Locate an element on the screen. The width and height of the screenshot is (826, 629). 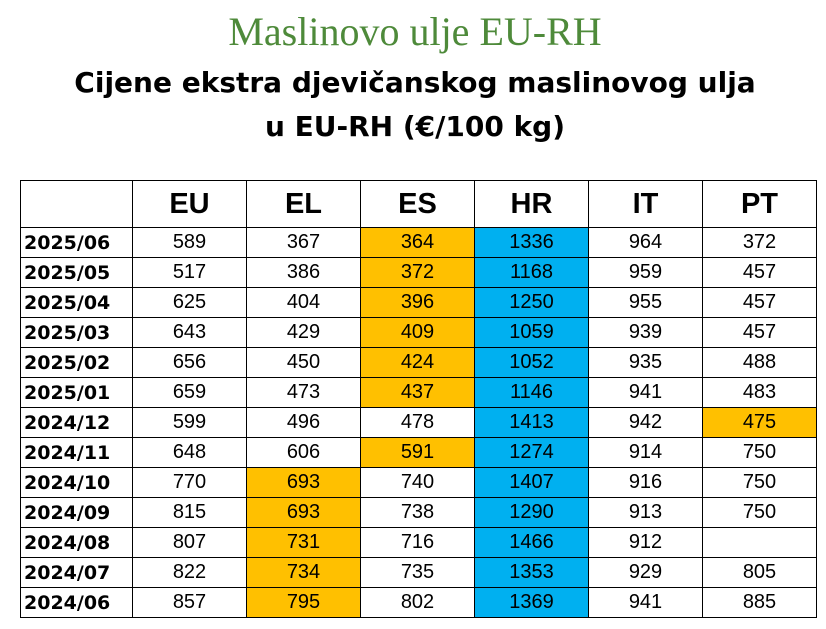
price-cell: 478 is located at coordinates (417, 422).